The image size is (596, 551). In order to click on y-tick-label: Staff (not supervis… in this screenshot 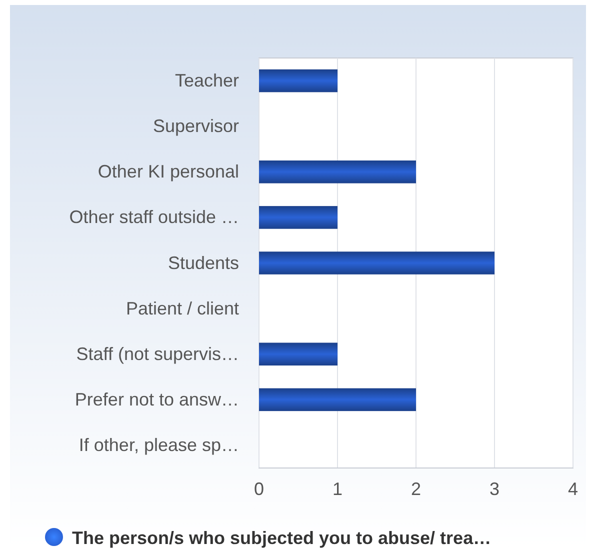, I will do `click(157, 354)`.